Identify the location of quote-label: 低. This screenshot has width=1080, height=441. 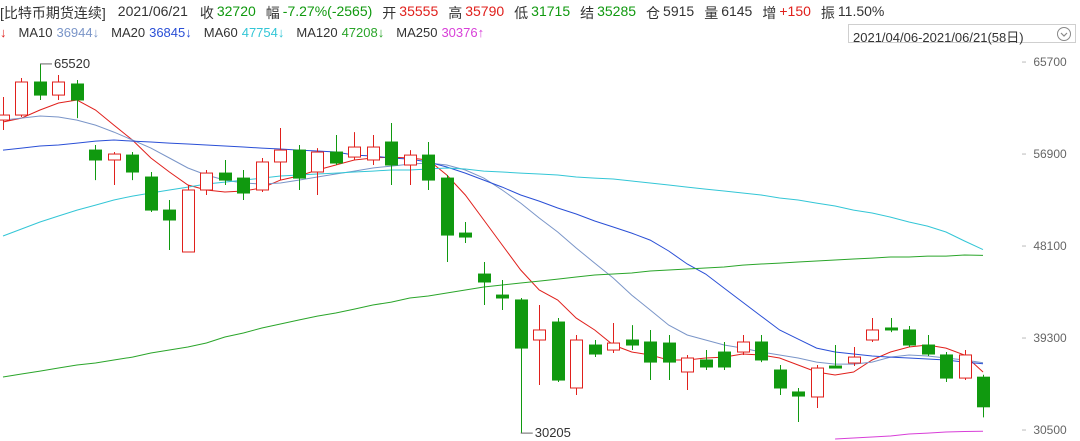
(521, 13).